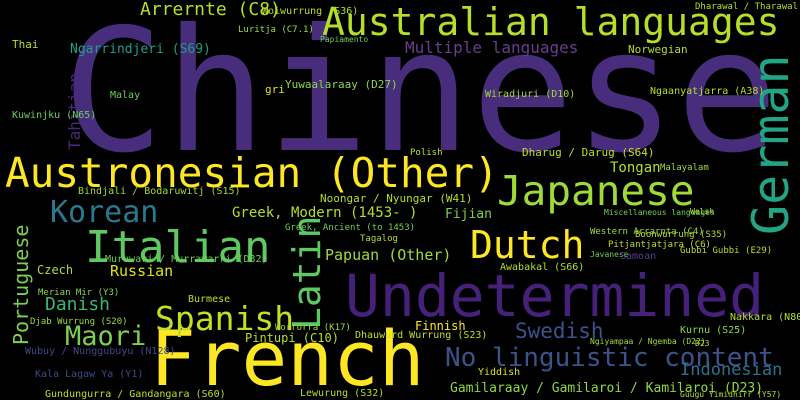 The image size is (800, 400). What do you see at coordinates (702, 211) in the screenshot?
I see `word: Welsh` at bounding box center [702, 211].